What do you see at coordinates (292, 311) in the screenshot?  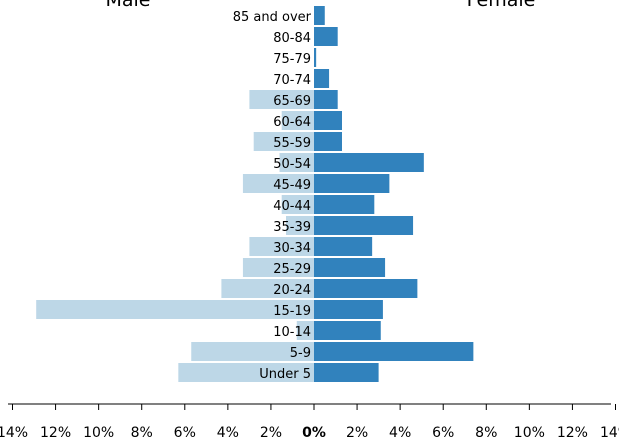 I see `category-label-15-19: 15-19` at bounding box center [292, 311].